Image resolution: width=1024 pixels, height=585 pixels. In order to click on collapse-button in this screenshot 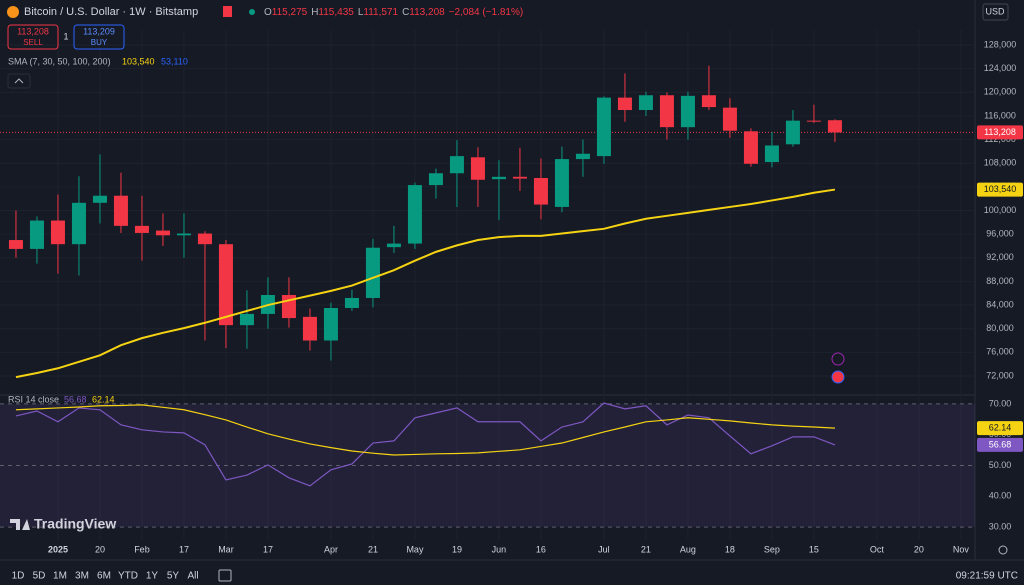, I will do `click(19, 81)`.